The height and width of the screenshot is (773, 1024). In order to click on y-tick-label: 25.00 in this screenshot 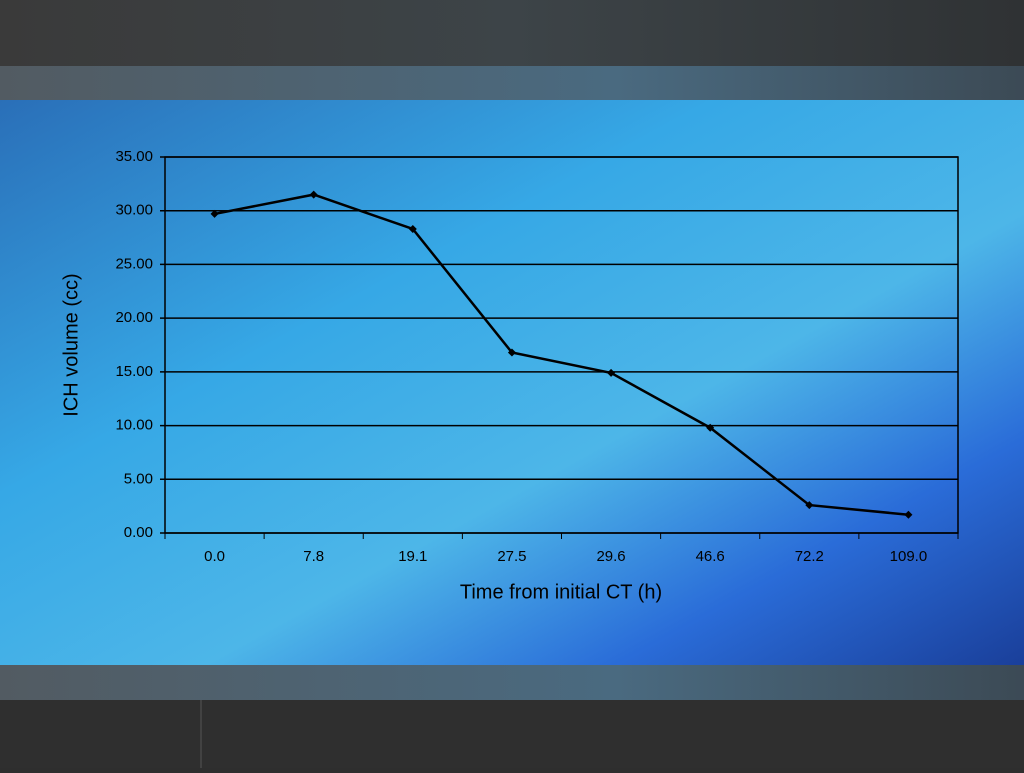, I will do `click(134, 263)`.